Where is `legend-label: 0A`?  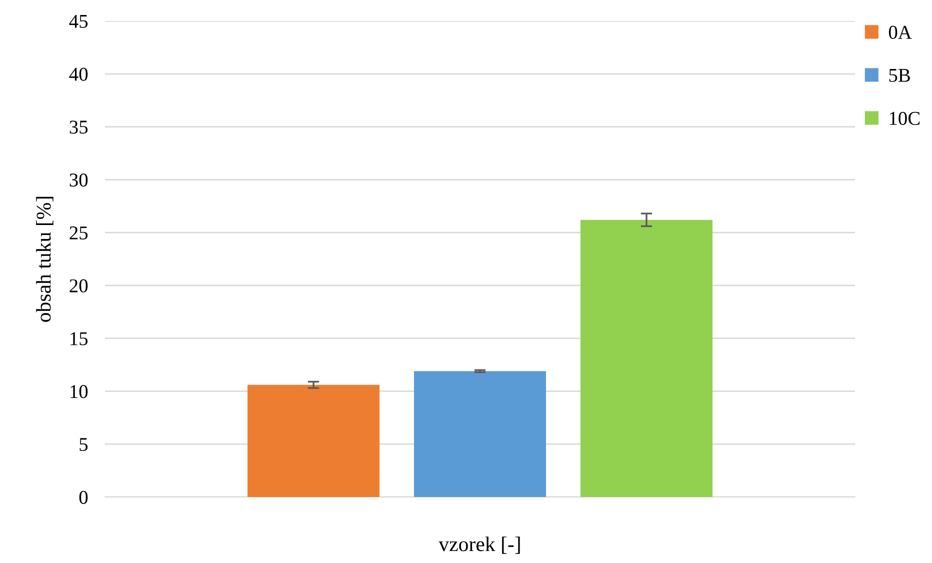 legend-label: 0A is located at coordinates (900, 32).